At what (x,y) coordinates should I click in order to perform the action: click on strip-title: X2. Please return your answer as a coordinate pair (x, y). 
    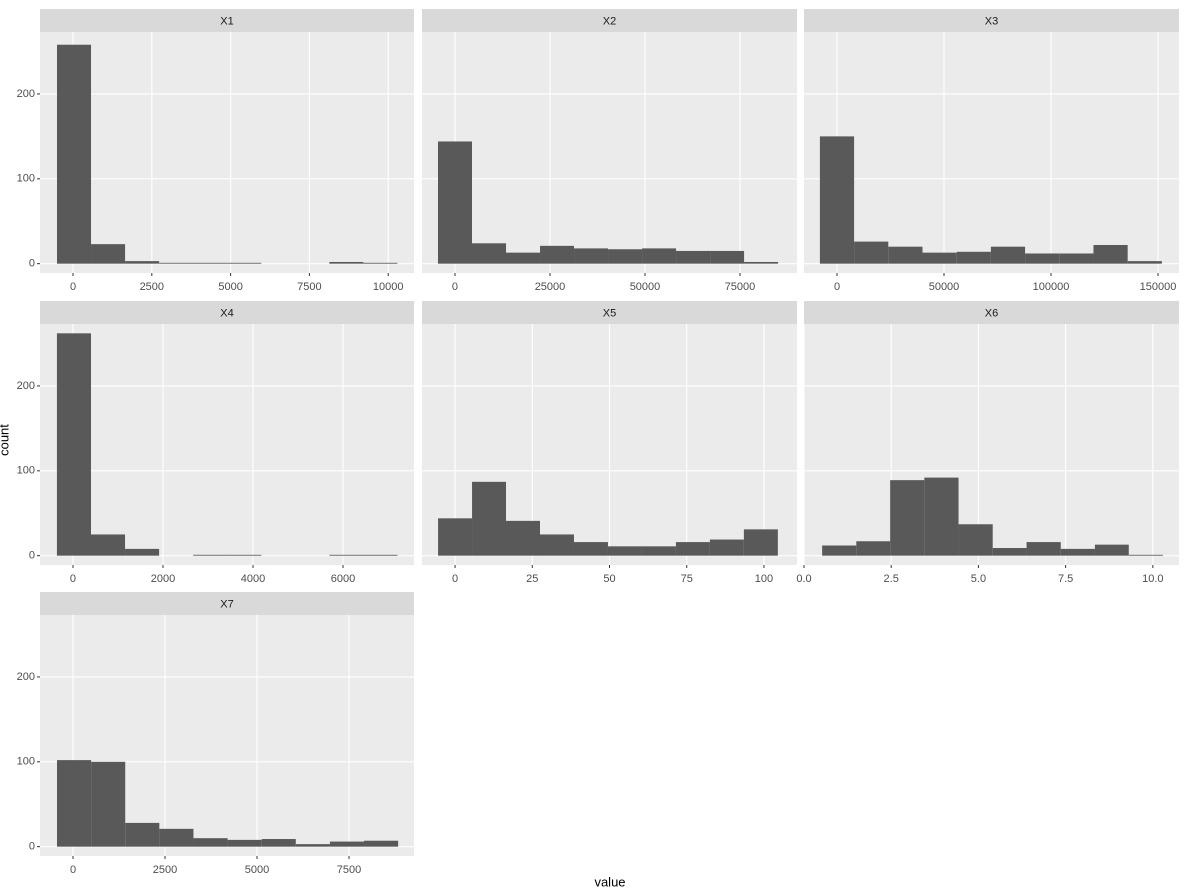
    Looking at the image, I should click on (609, 21).